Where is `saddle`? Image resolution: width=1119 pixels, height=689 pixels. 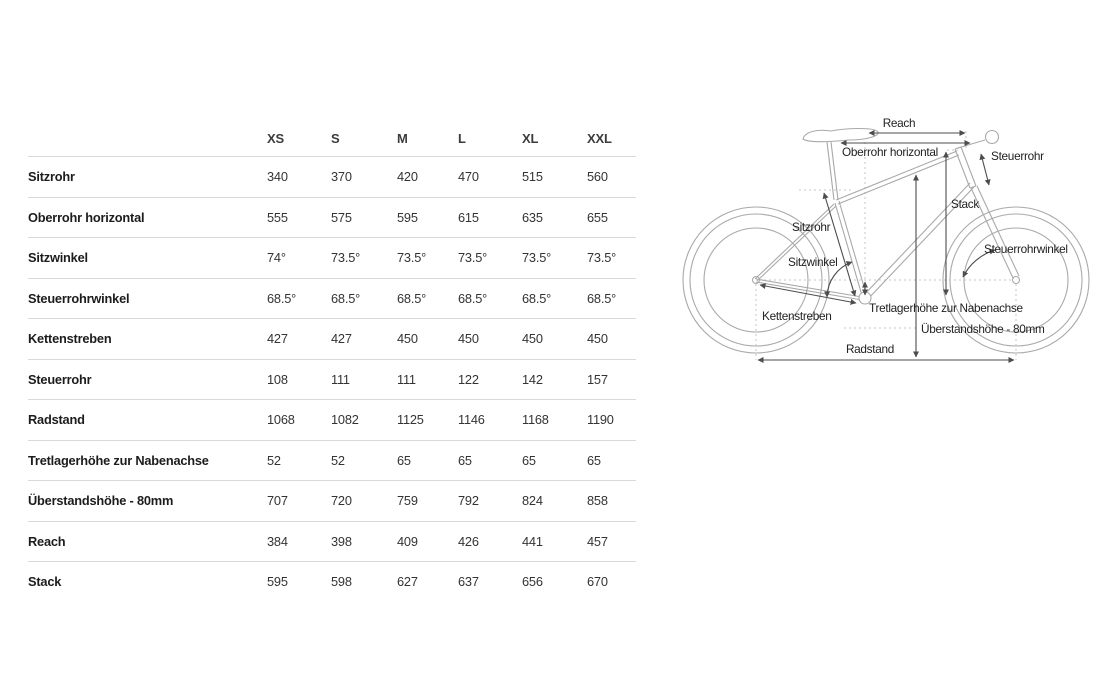 saddle is located at coordinates (840, 135).